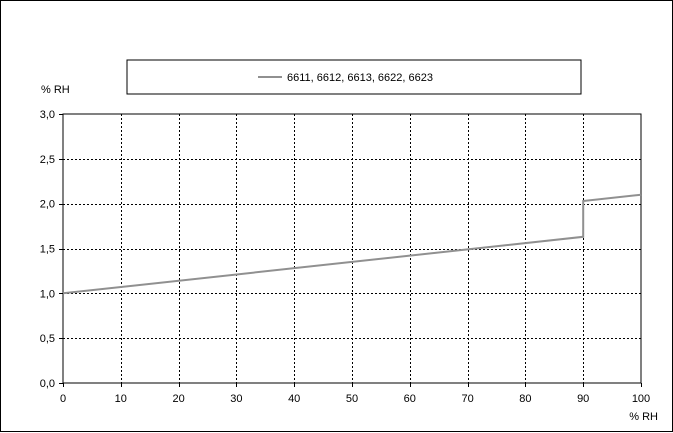  What do you see at coordinates (525, 399) in the screenshot?
I see `x-tick-label: 80` at bounding box center [525, 399].